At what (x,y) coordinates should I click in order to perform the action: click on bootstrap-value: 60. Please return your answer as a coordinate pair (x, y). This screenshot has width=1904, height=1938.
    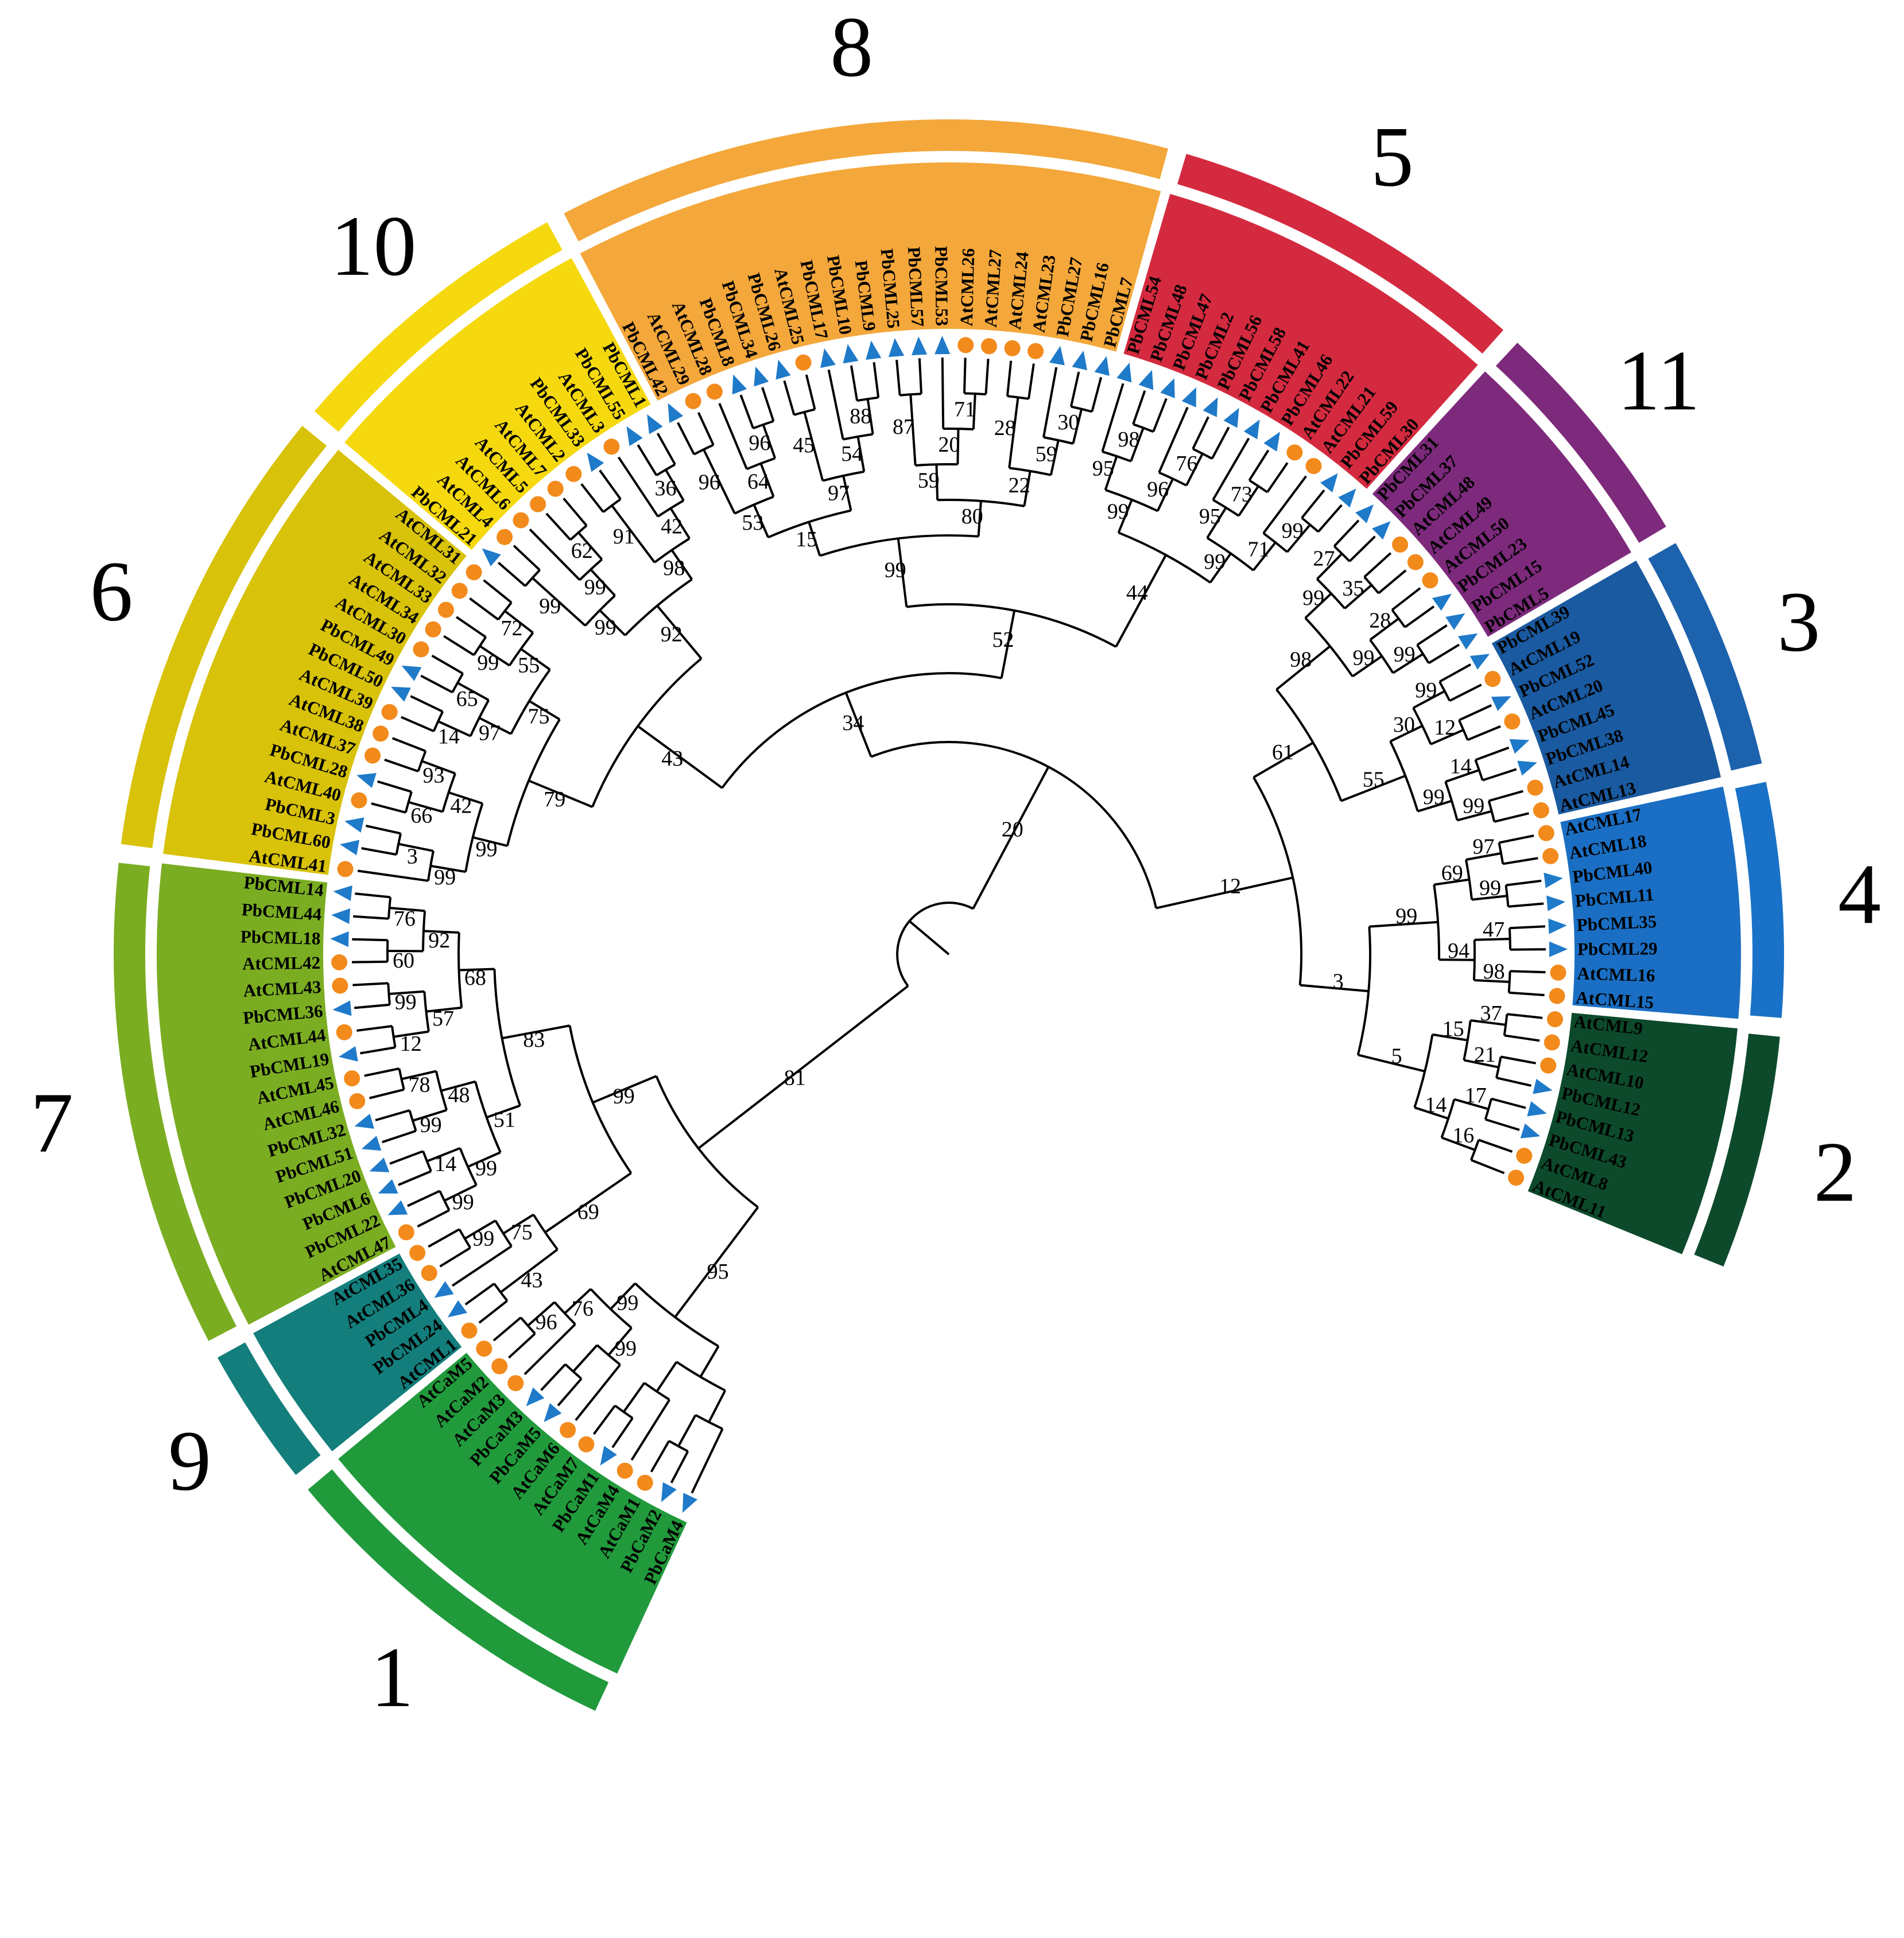
    Looking at the image, I should click on (404, 961).